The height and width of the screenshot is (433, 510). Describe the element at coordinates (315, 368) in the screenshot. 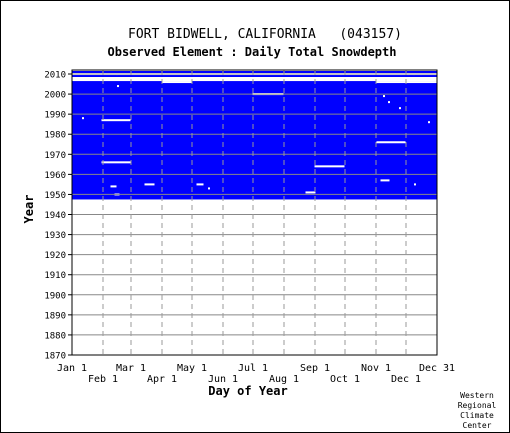

I see `x-tick-label: Sep 1` at that location.